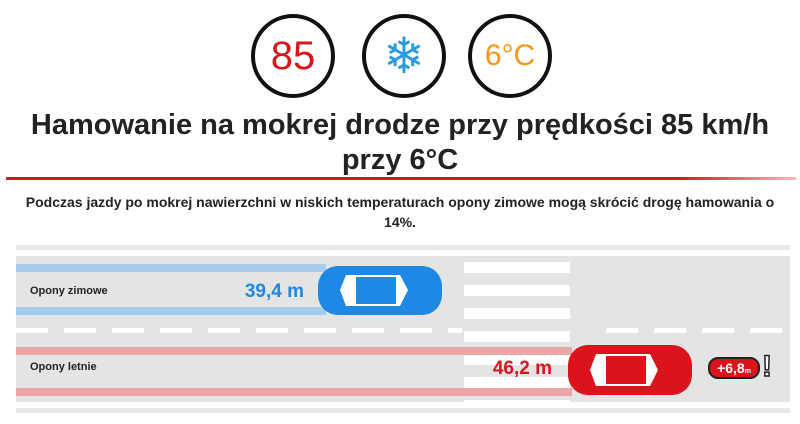  What do you see at coordinates (522, 368) in the screenshot?
I see `summer-distance: 46,2 m` at bounding box center [522, 368].